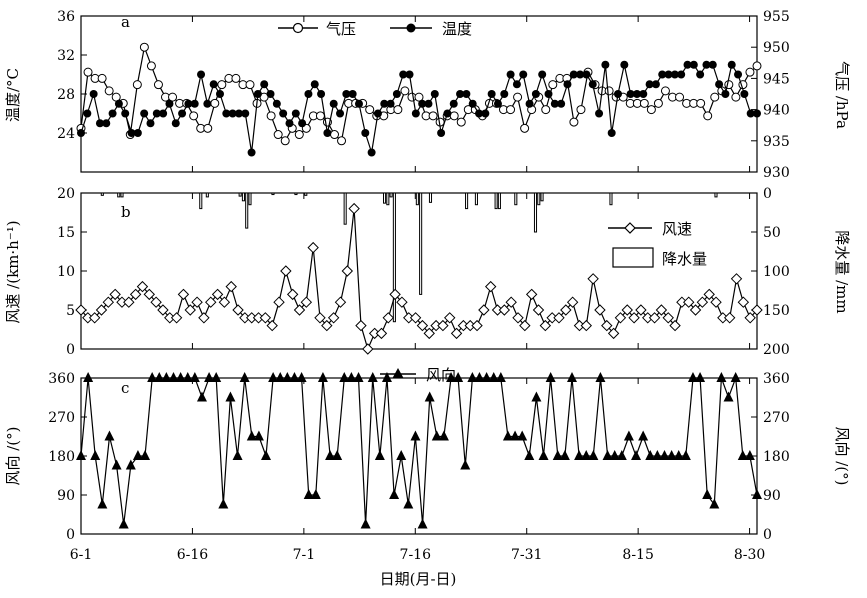  What do you see at coordinates (772, 233) in the screenshot?
I see `right-tick-label: 50` at bounding box center [772, 233].